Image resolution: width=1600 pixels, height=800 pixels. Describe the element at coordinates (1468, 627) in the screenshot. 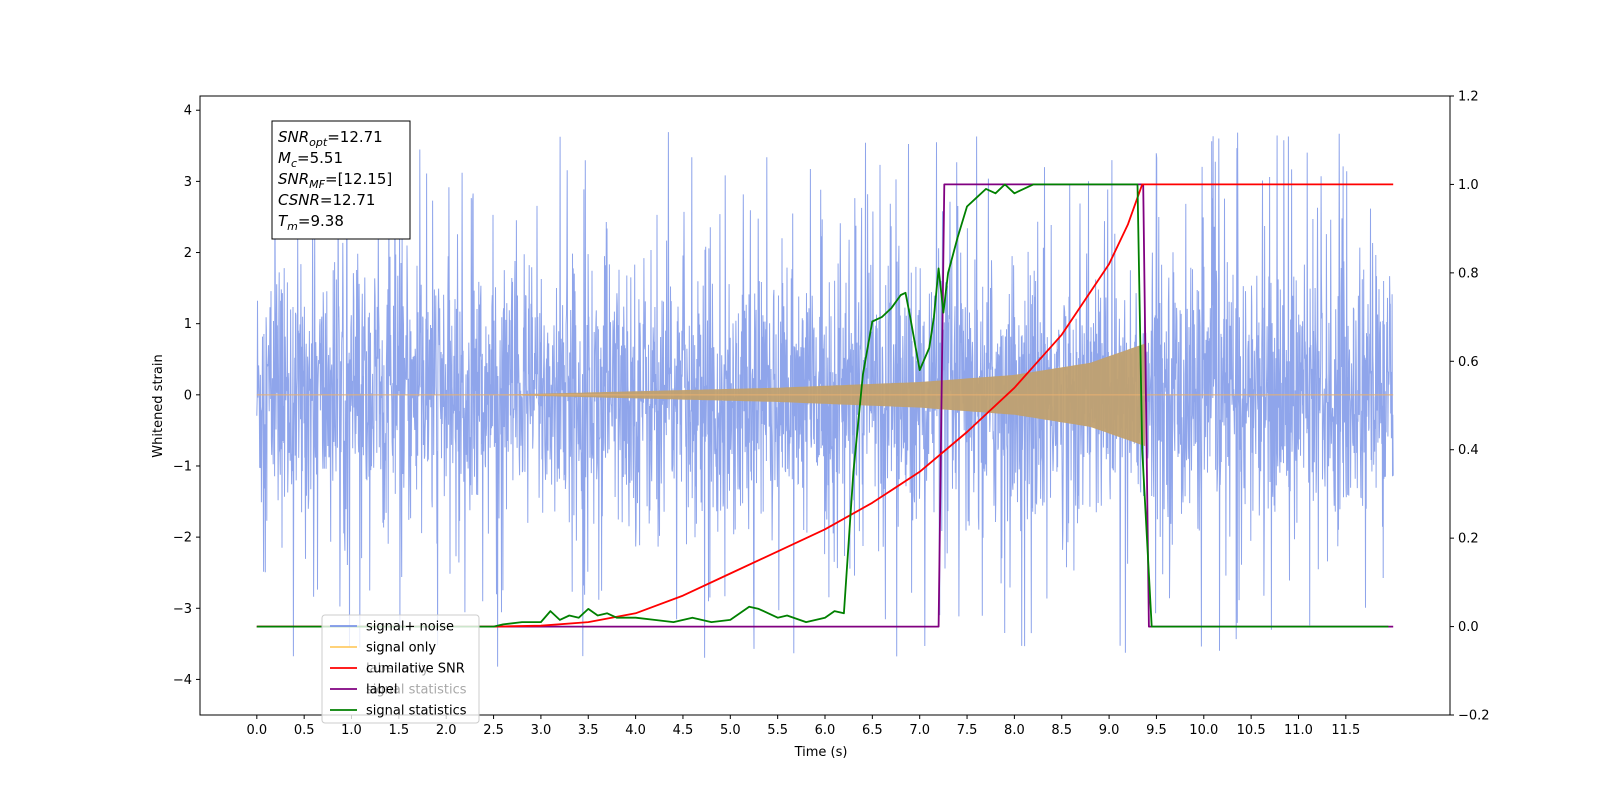

I see `y-right-tick-label: 0.0` at that location.